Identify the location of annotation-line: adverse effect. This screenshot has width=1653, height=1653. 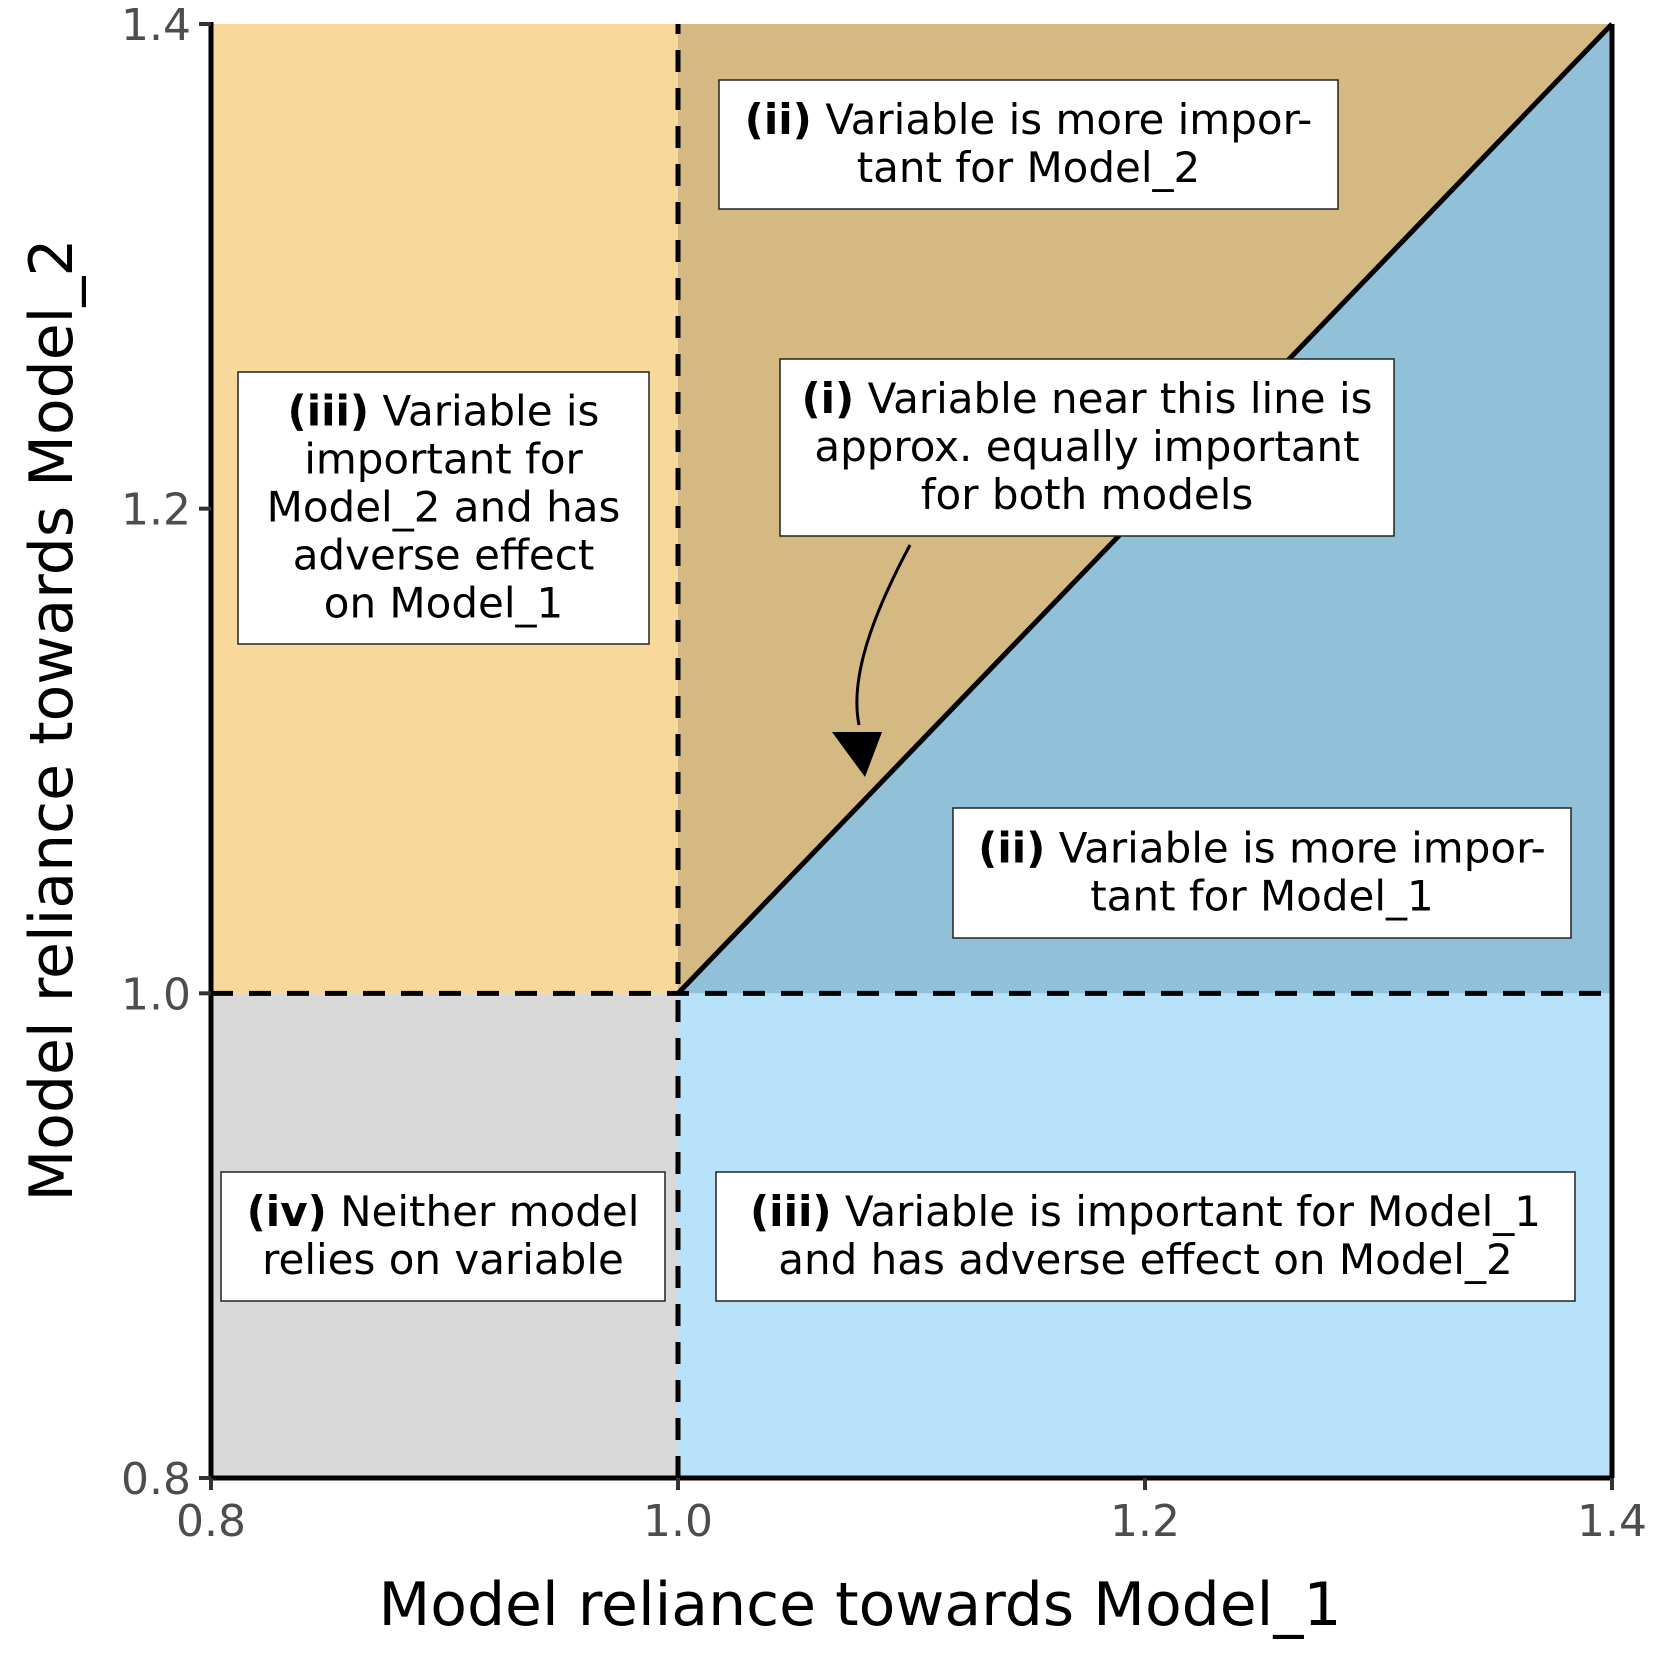
(444, 554).